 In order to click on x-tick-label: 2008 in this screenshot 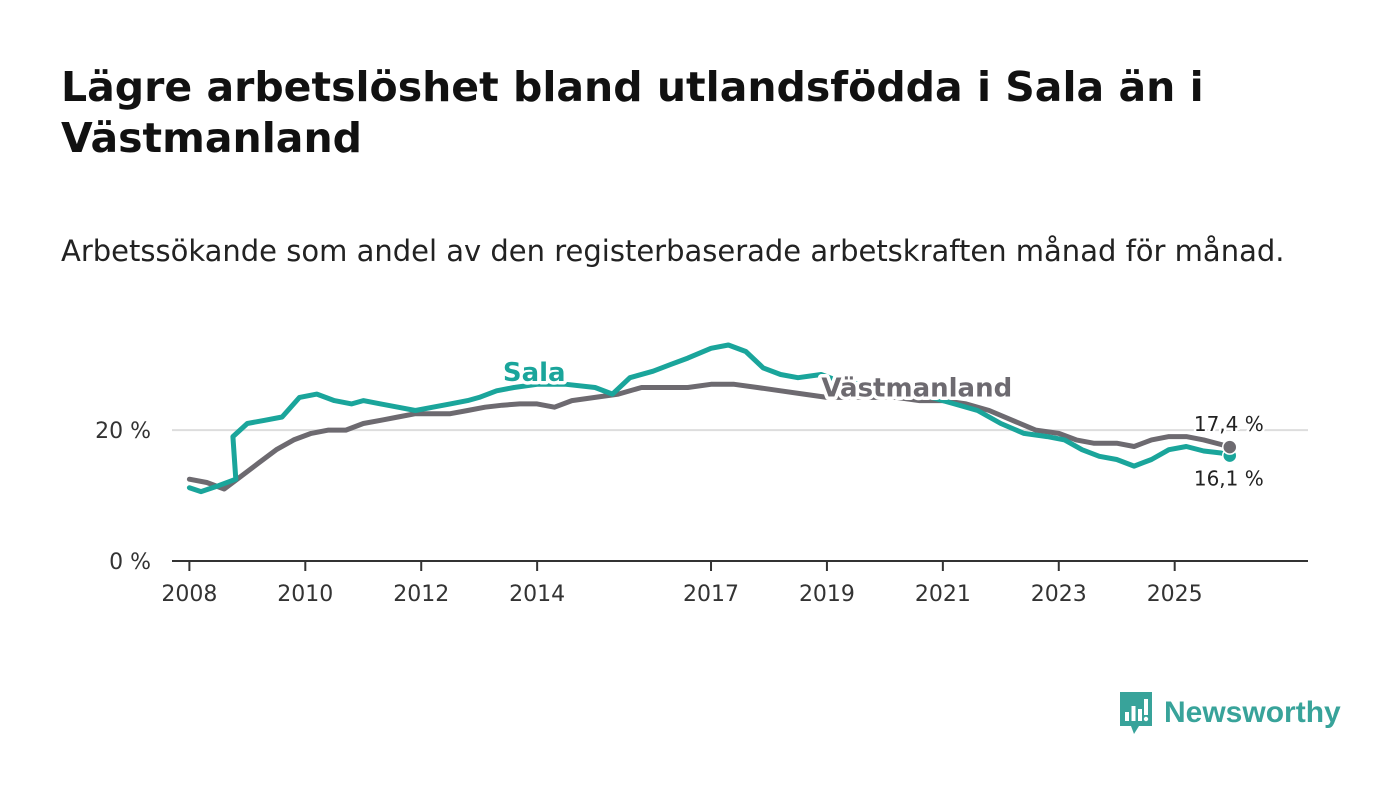, I will do `click(189, 594)`.